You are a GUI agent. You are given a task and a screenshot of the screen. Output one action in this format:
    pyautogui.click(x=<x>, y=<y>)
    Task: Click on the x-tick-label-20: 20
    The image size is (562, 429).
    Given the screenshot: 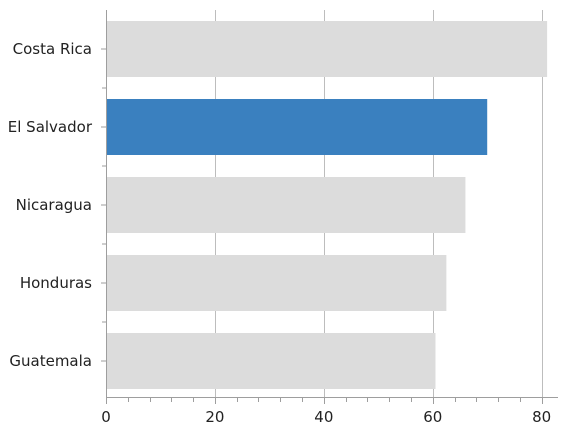 What is the action you would take?
    pyautogui.click(x=214, y=417)
    